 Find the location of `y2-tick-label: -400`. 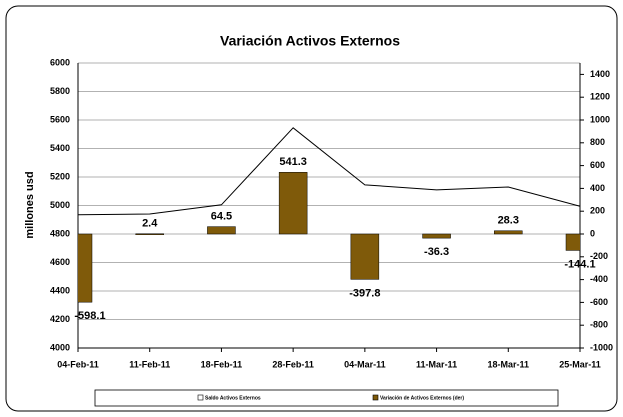

y2-tick-label: -400 is located at coordinates (599, 279).